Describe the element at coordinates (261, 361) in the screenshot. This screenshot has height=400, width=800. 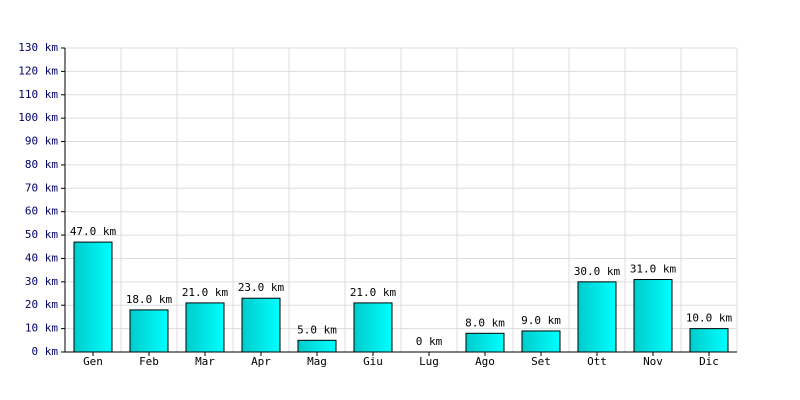
I see `x-tick-label: Apr` at that location.